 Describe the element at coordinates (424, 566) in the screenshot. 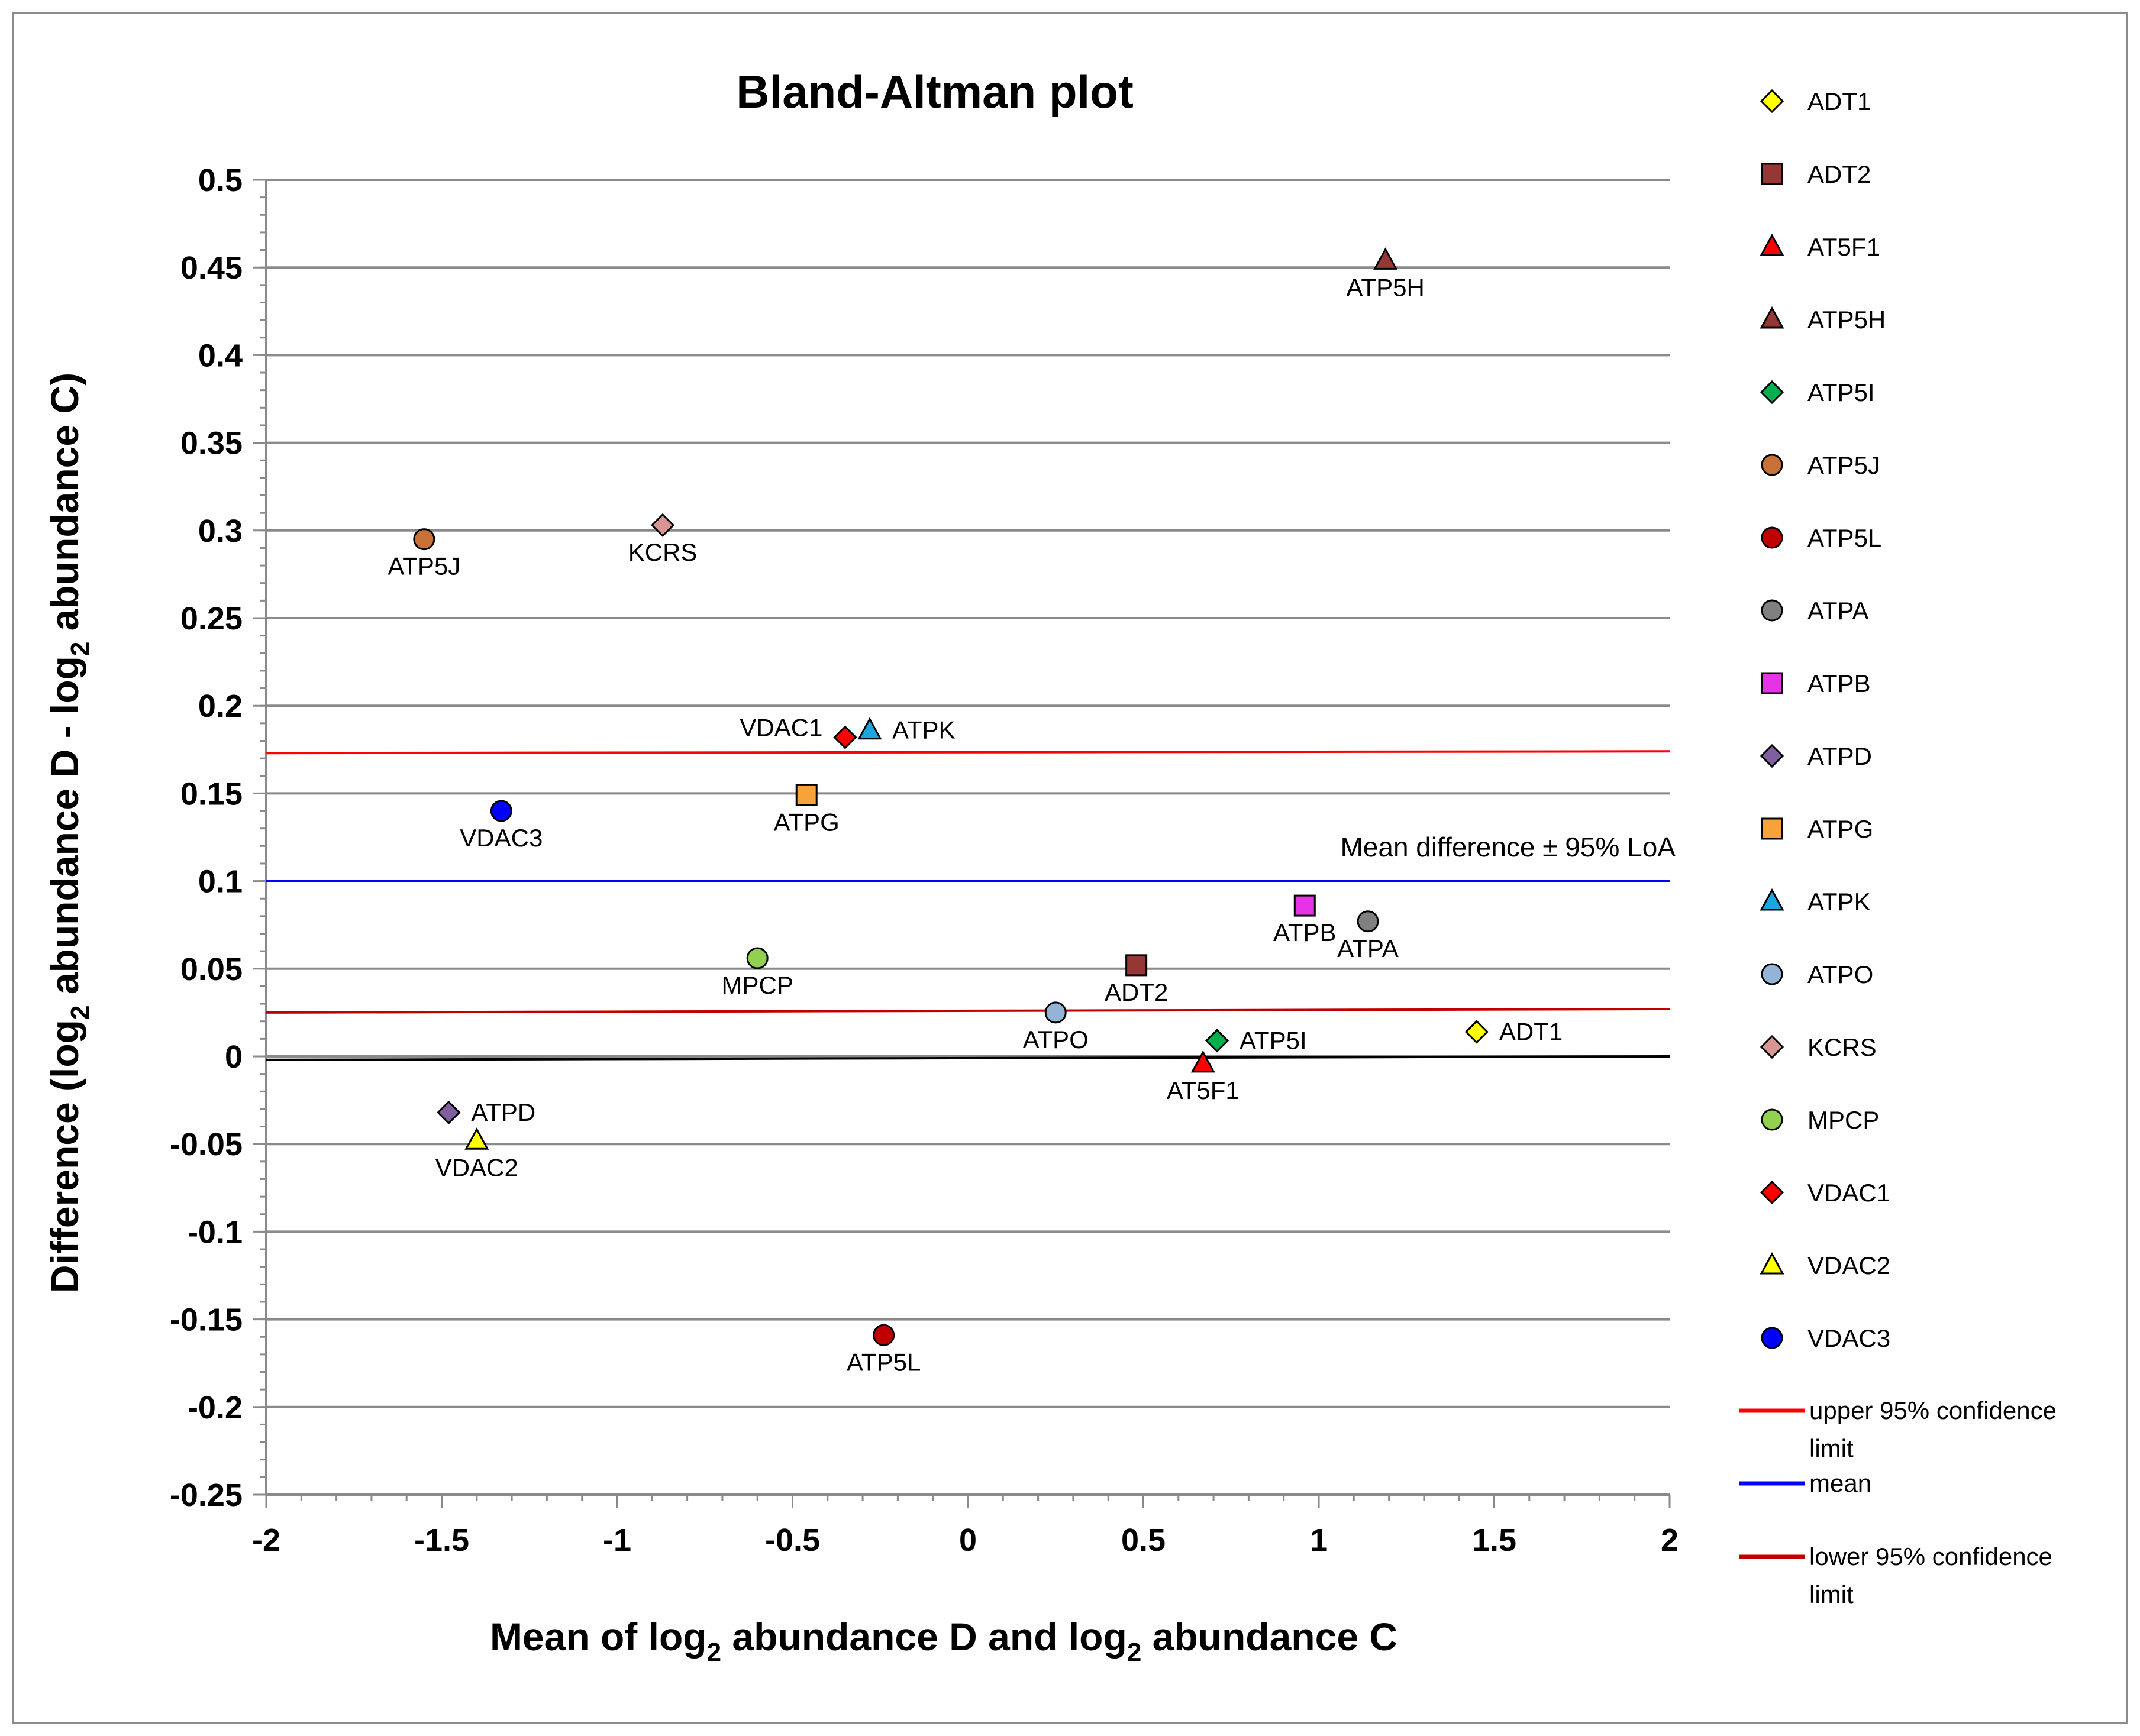

I see `point-label-atp5j: ATP5J` at that location.